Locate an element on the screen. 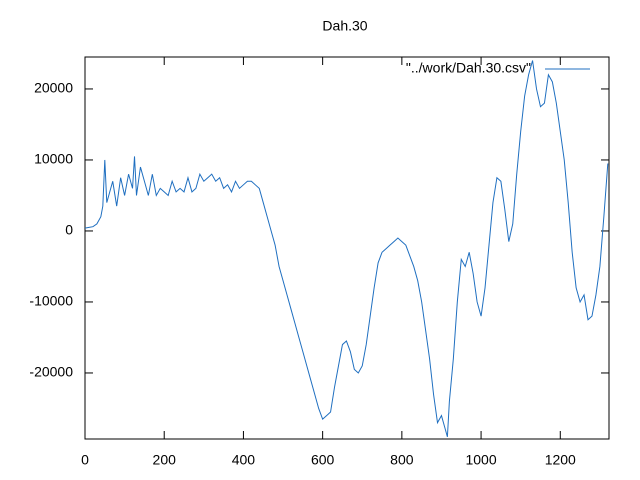 The height and width of the screenshot is (480, 640). x-tick-label: 0 is located at coordinates (85, 460).